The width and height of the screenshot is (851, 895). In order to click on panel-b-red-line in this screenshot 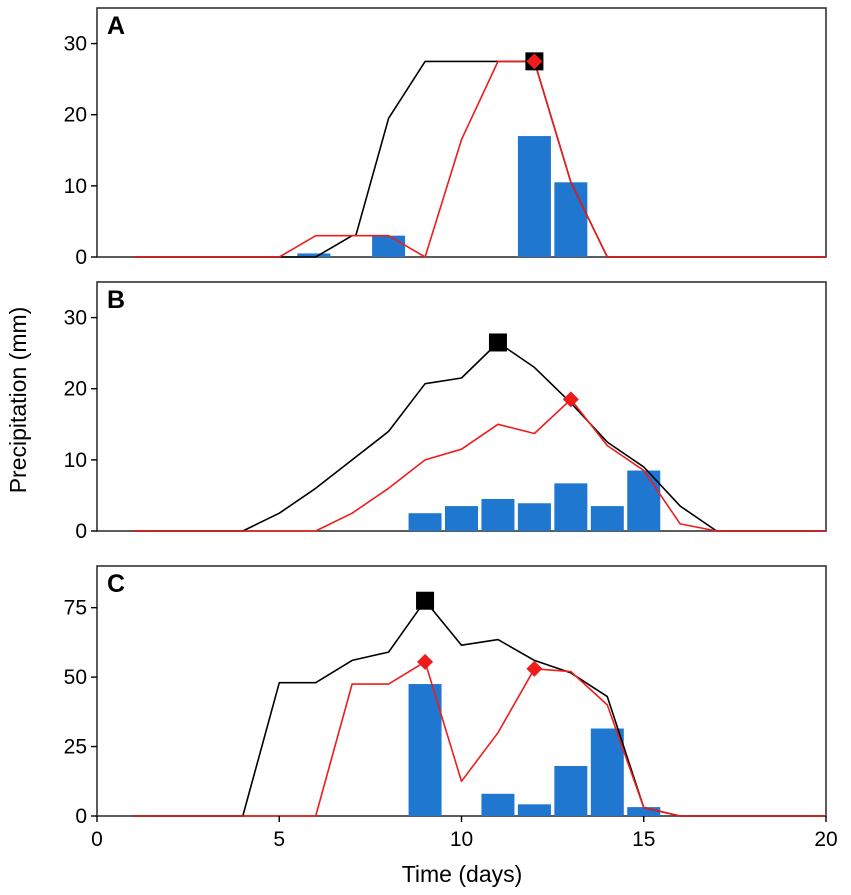, I will do `click(479, 465)`.